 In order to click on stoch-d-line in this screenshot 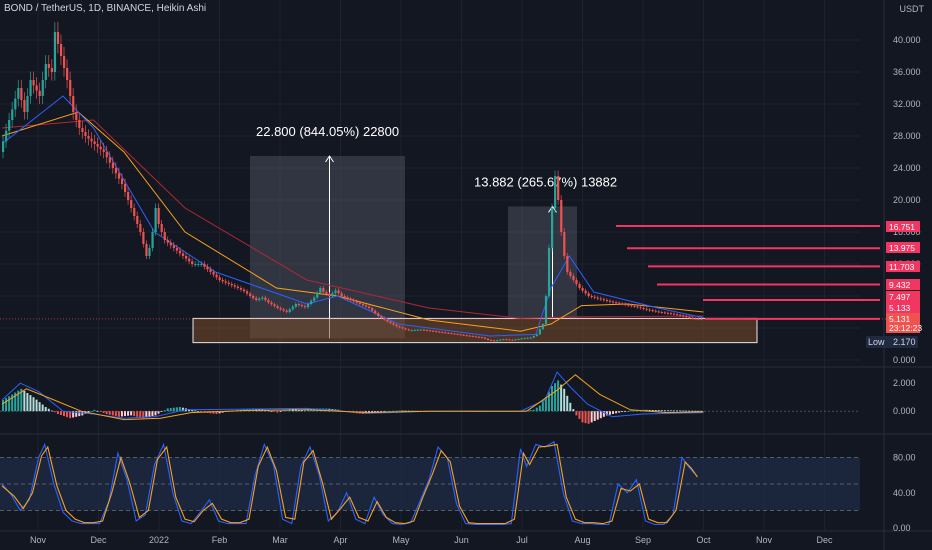, I will do `click(349, 484)`.